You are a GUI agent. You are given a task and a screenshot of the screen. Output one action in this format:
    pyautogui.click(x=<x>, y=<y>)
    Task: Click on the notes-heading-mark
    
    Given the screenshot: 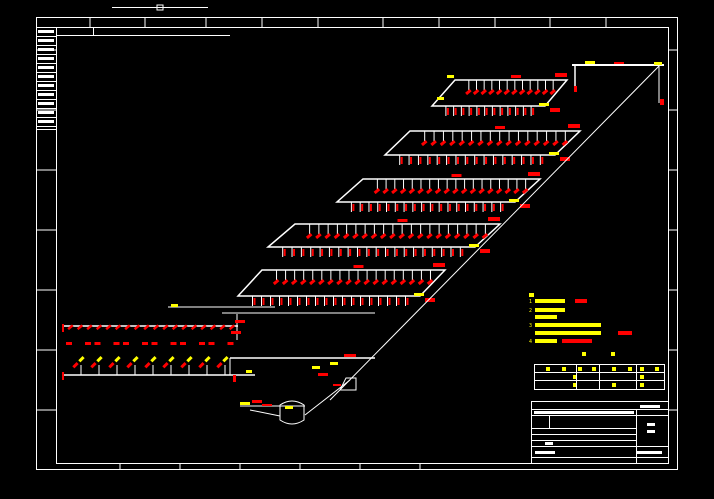 What is the action you would take?
    pyautogui.click(x=531, y=295)
    